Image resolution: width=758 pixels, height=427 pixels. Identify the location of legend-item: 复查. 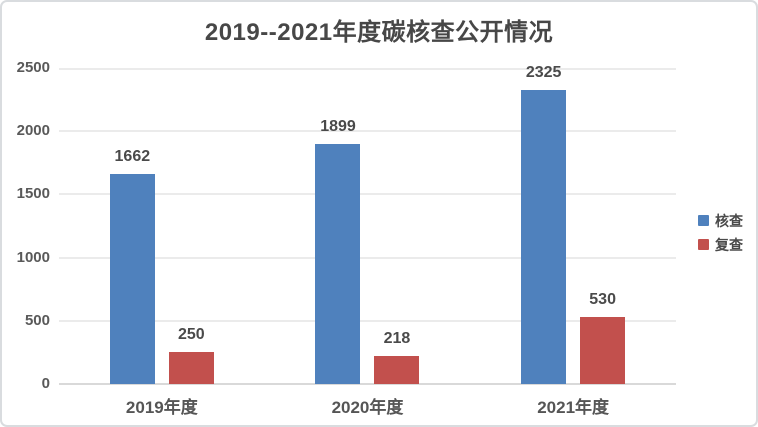
(720, 244).